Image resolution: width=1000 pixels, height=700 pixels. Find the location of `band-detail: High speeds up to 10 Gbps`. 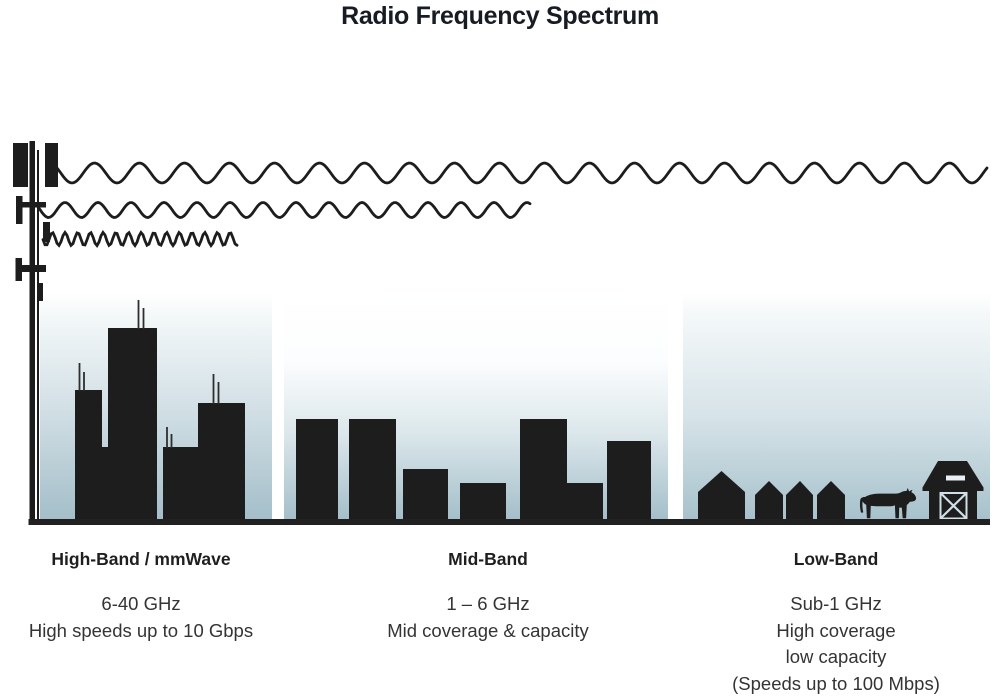

band-detail: High speeds up to 10 Gbps is located at coordinates (141, 630).